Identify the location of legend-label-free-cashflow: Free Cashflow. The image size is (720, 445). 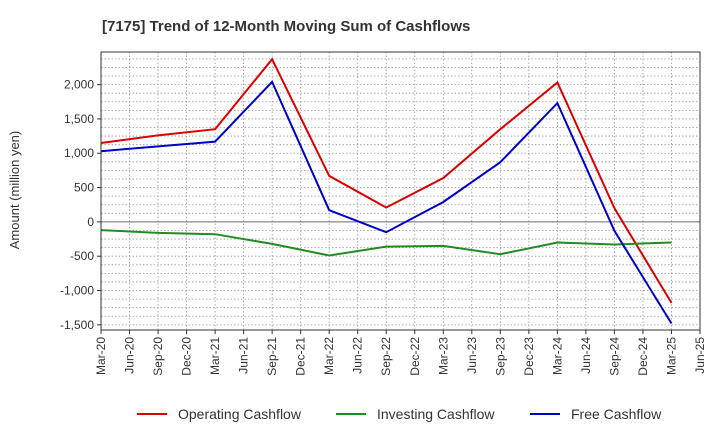
(616, 414).